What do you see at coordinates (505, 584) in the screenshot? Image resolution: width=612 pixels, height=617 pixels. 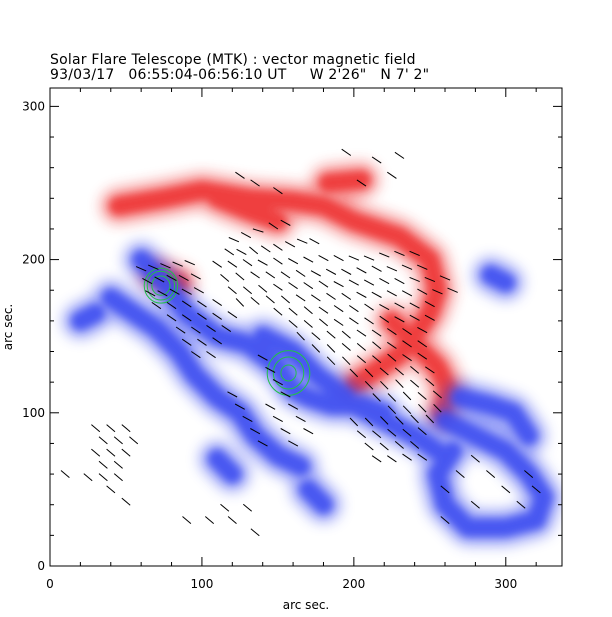 I see `x-tick-label: 300` at bounding box center [505, 584].